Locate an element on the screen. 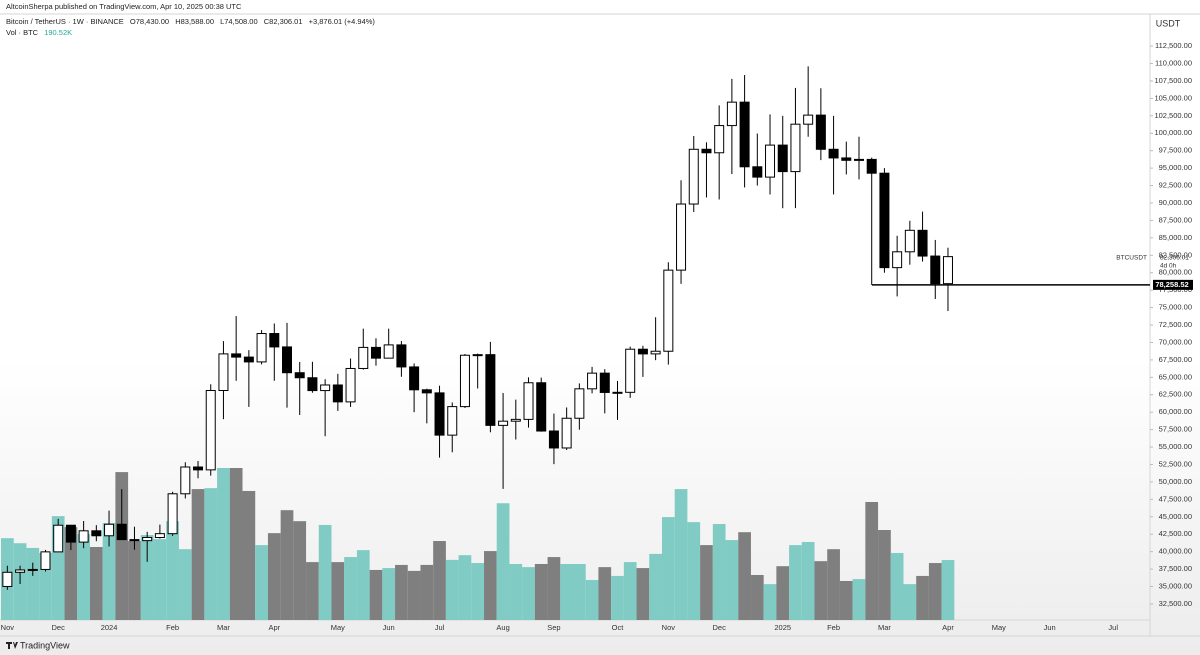  hline-label: 78,258.52 is located at coordinates (1171, 284).